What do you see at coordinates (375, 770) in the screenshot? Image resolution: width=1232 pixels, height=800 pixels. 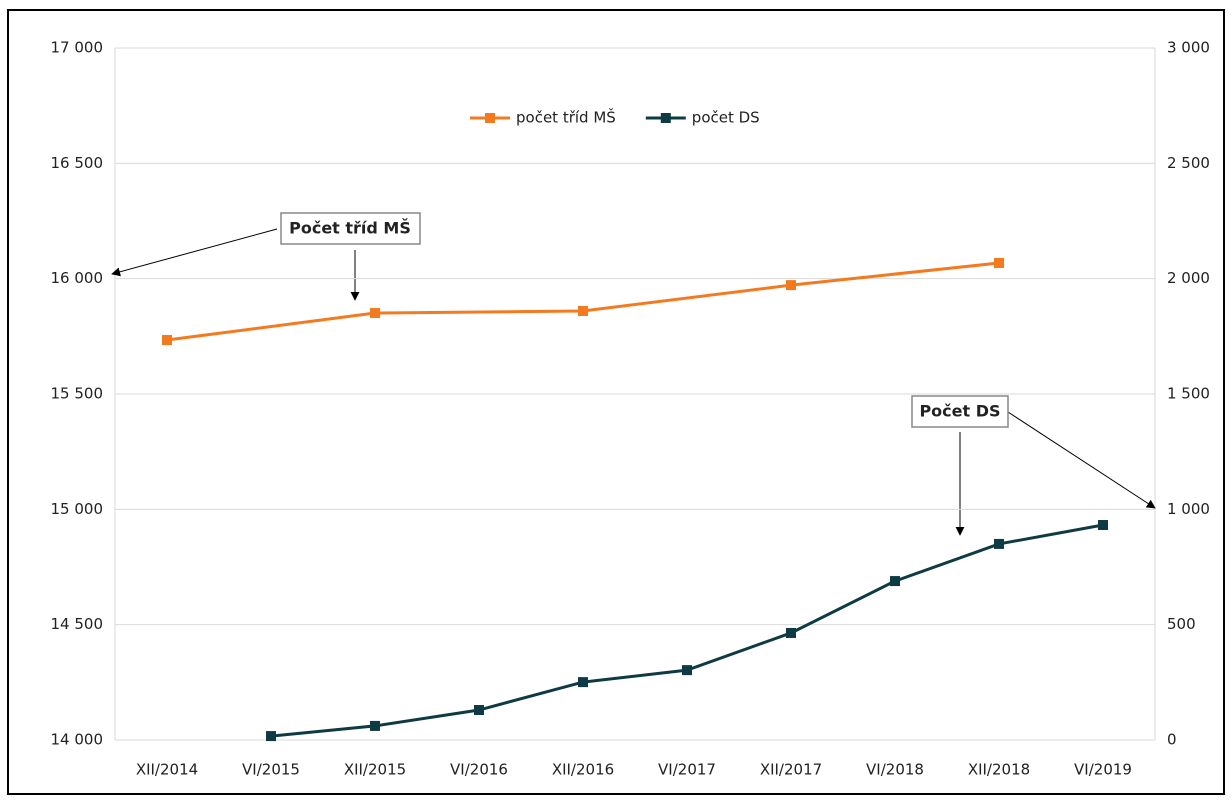 I see `x-tick-label: XII/2015` at bounding box center [375, 770].